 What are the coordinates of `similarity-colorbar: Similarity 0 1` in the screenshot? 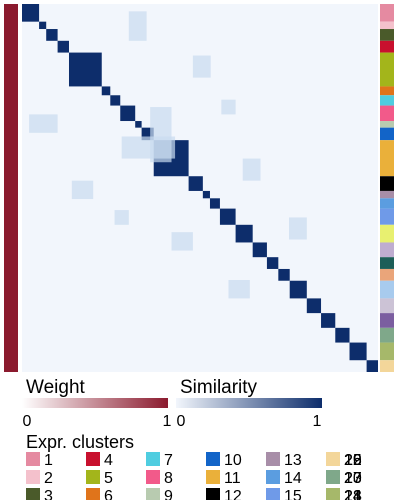 It's located at (249, 403).